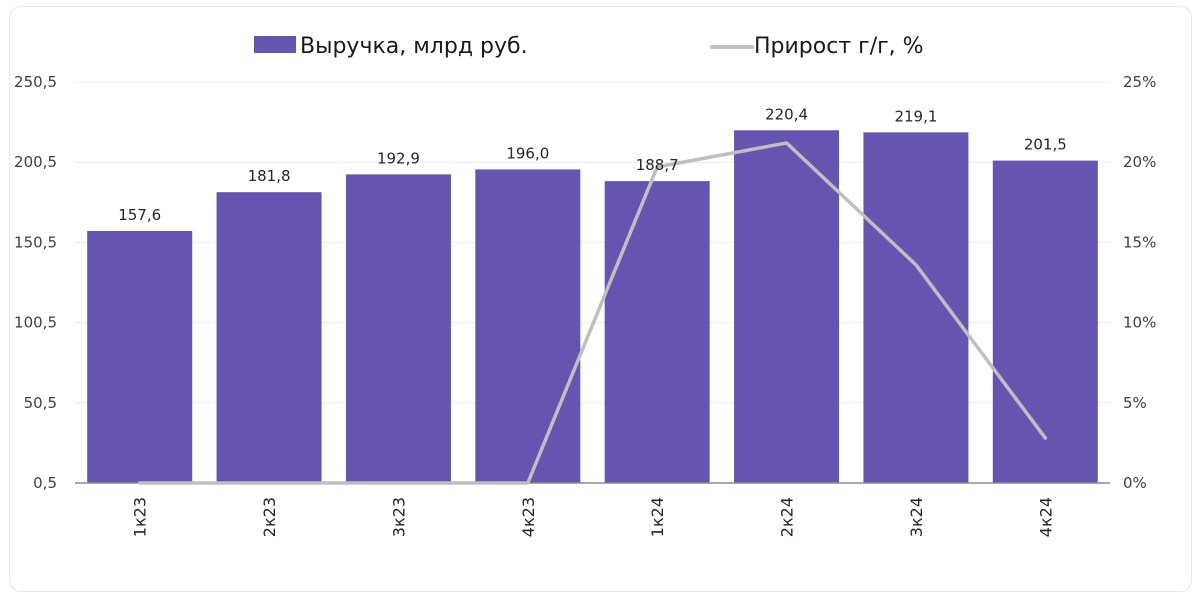 The width and height of the screenshot is (1200, 598). What do you see at coordinates (398, 517) in the screenshot?
I see `x-axis-label: 3к23` at bounding box center [398, 517].